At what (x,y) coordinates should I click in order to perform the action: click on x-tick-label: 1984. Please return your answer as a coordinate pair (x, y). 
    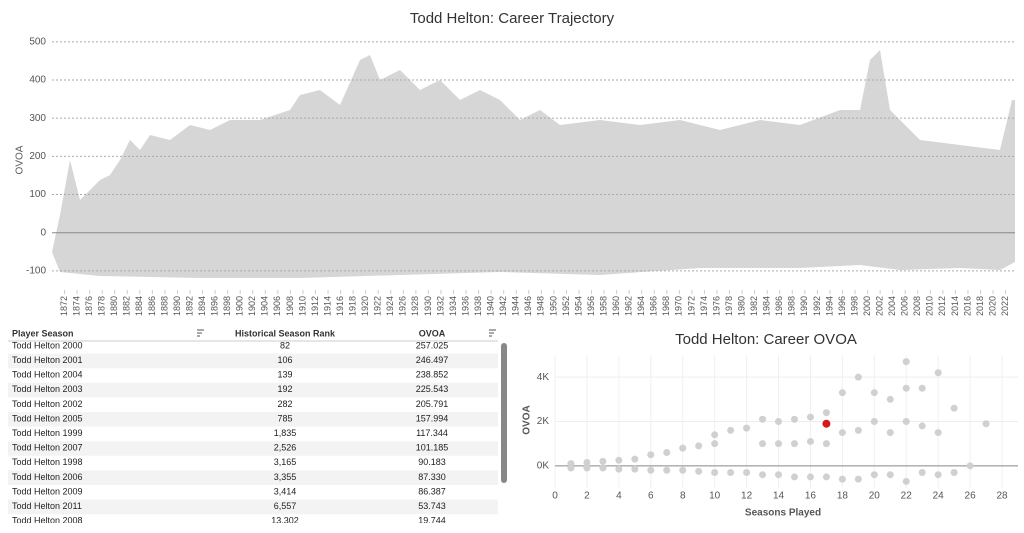
    Looking at the image, I should click on (767, 306).